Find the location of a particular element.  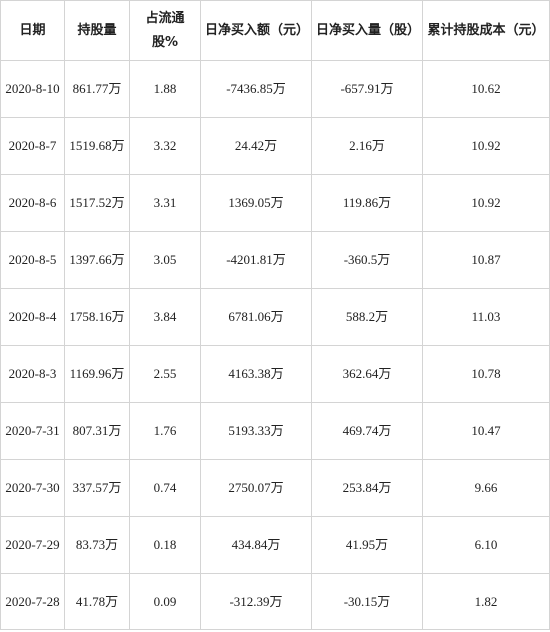

cell-daily-net-buy-value: 2750.07万 is located at coordinates (256, 488).